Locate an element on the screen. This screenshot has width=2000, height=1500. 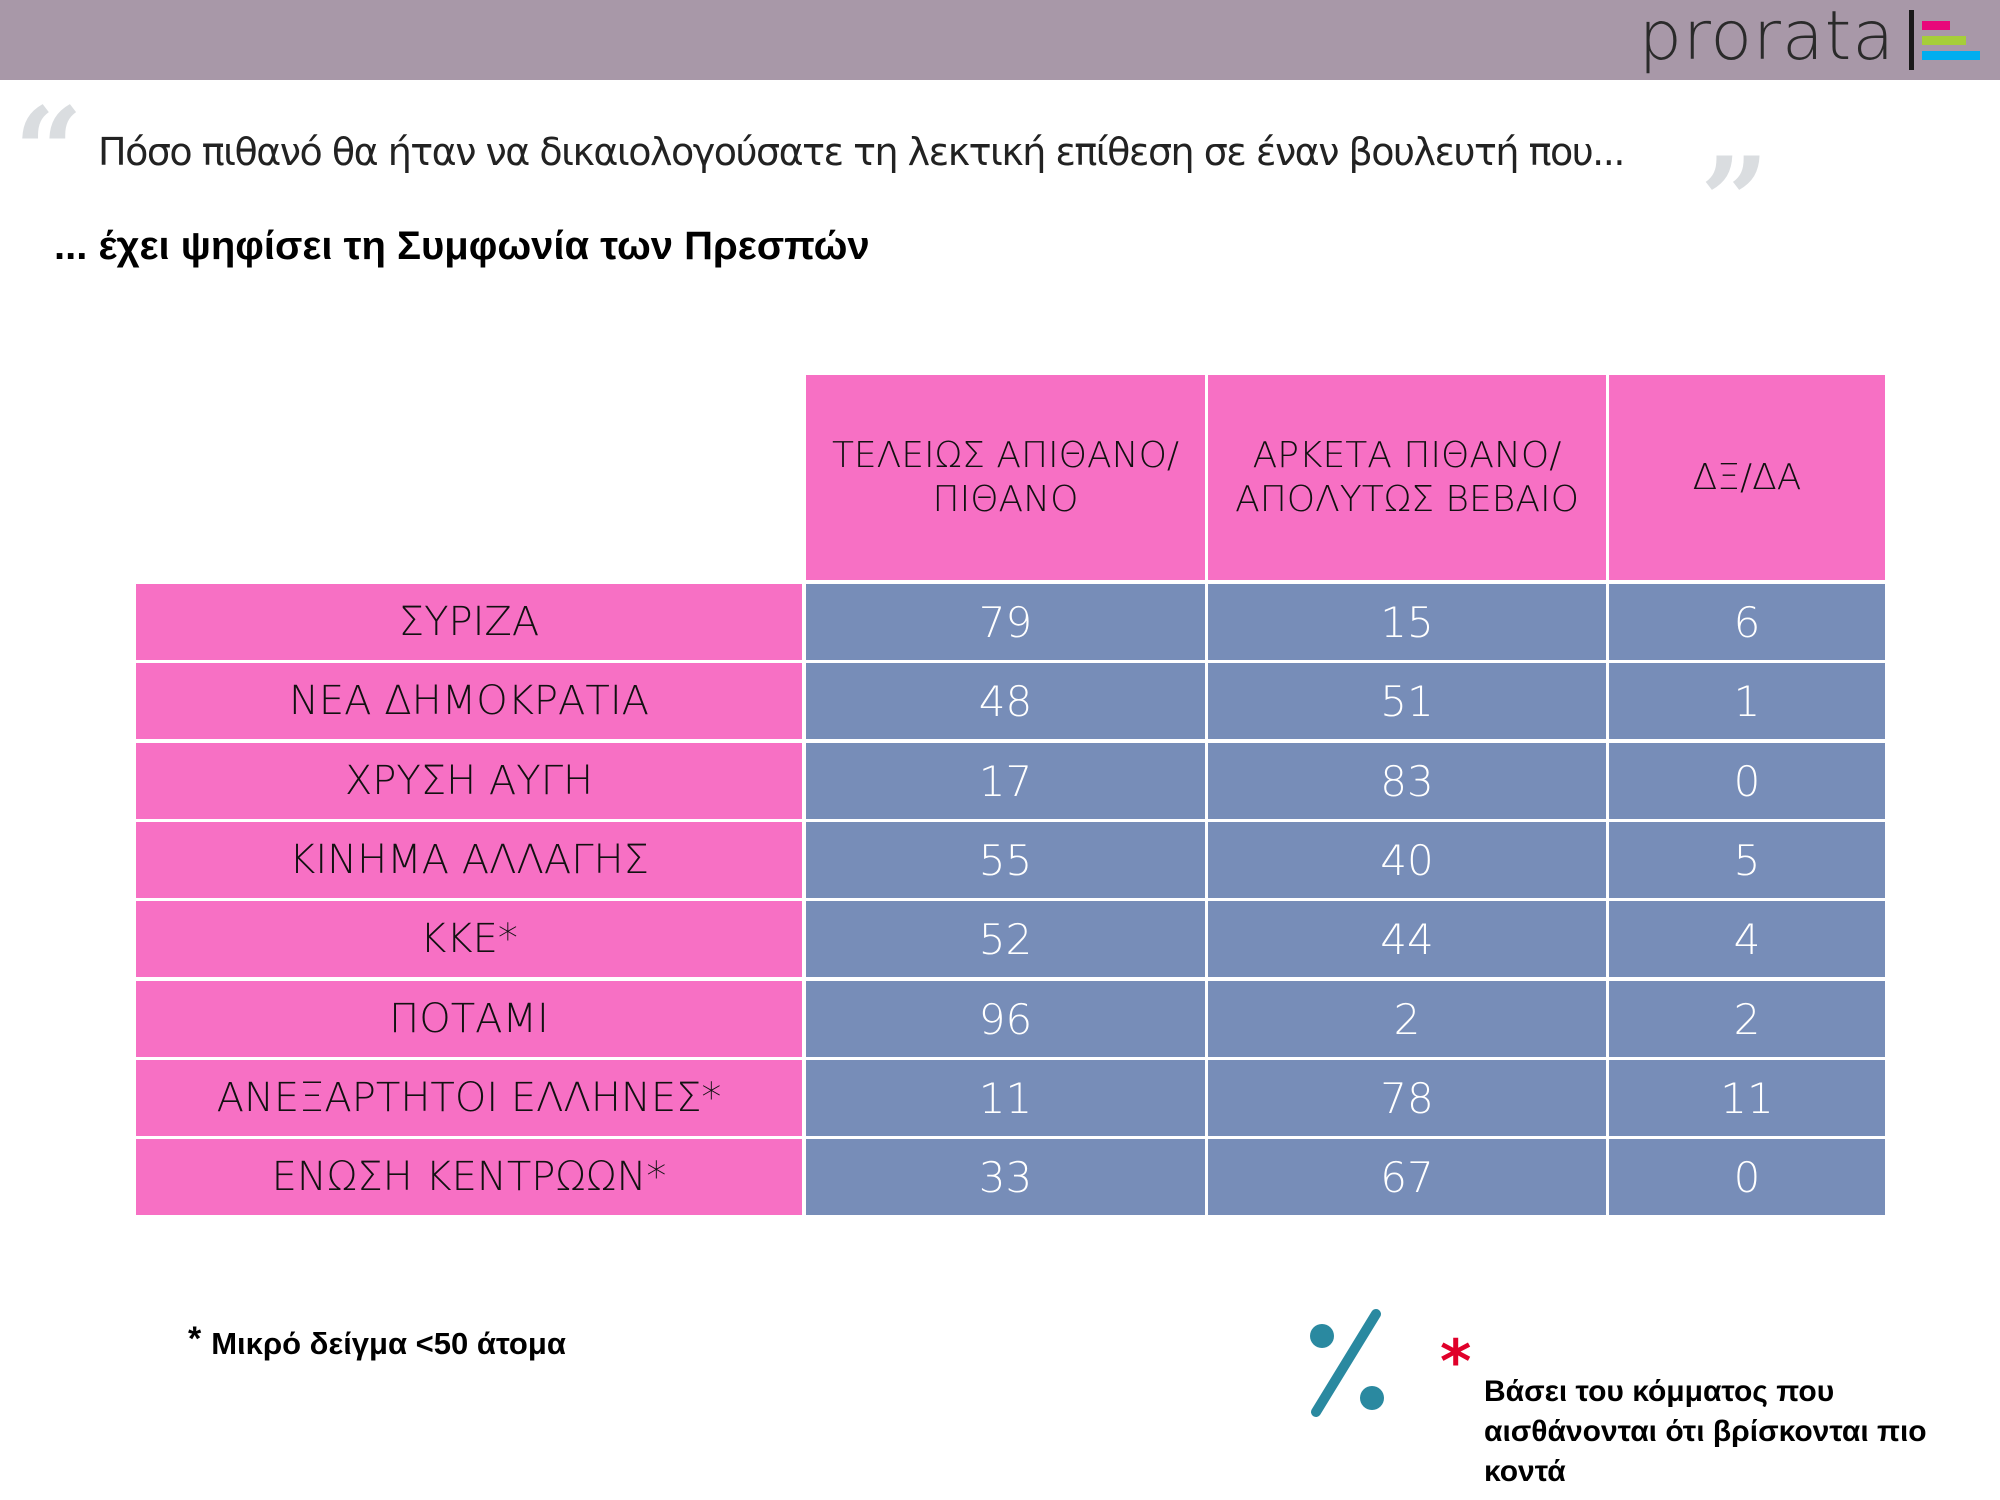
table-cell: 52 is located at coordinates (1005, 939).